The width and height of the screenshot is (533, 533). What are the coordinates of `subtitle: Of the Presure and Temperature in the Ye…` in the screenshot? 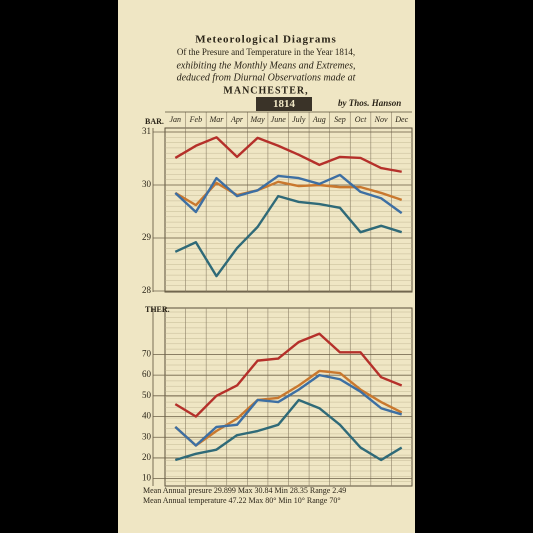 It's located at (266, 52).